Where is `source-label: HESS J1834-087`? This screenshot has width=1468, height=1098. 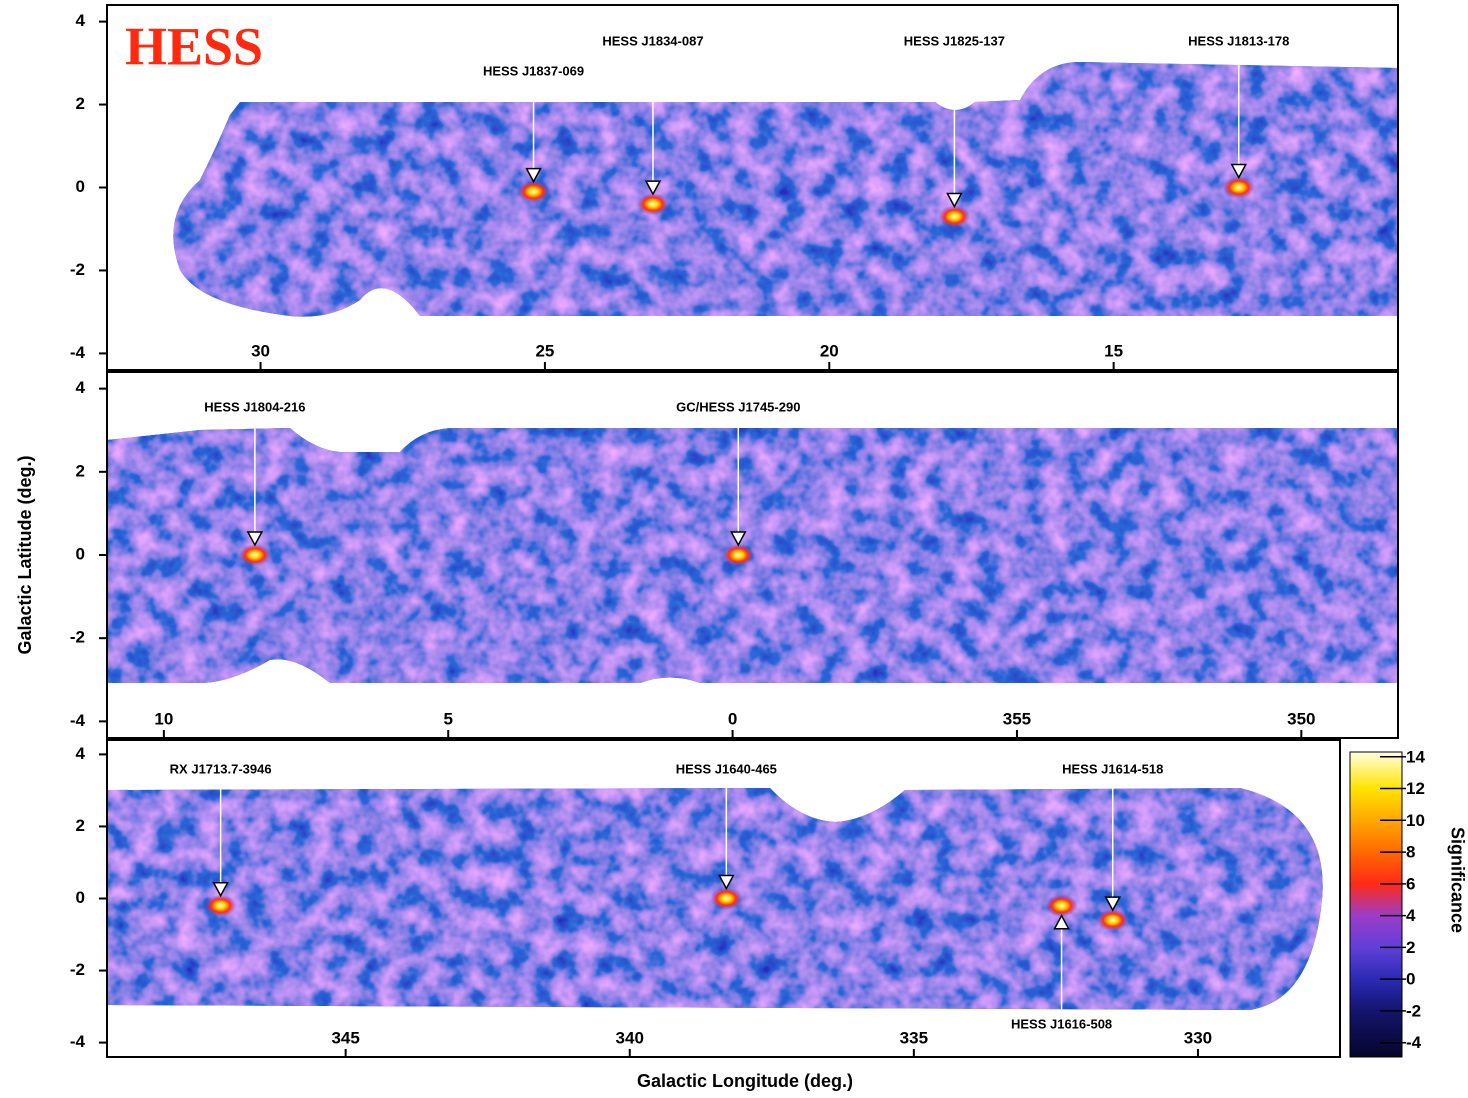
source-label: HESS J1834-087 is located at coordinates (652, 40).